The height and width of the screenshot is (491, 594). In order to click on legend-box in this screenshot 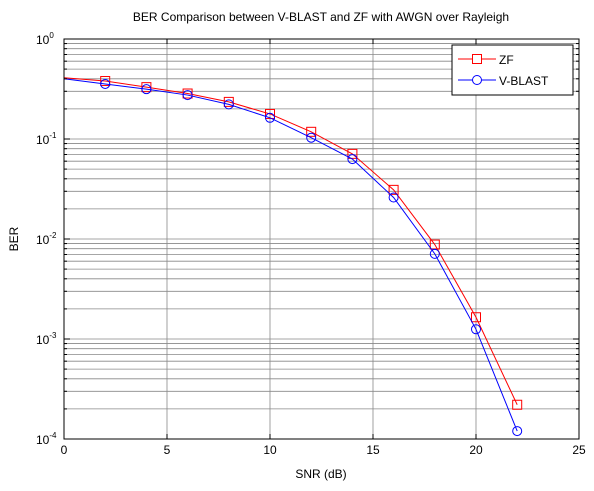, I will do `click(512, 70)`.